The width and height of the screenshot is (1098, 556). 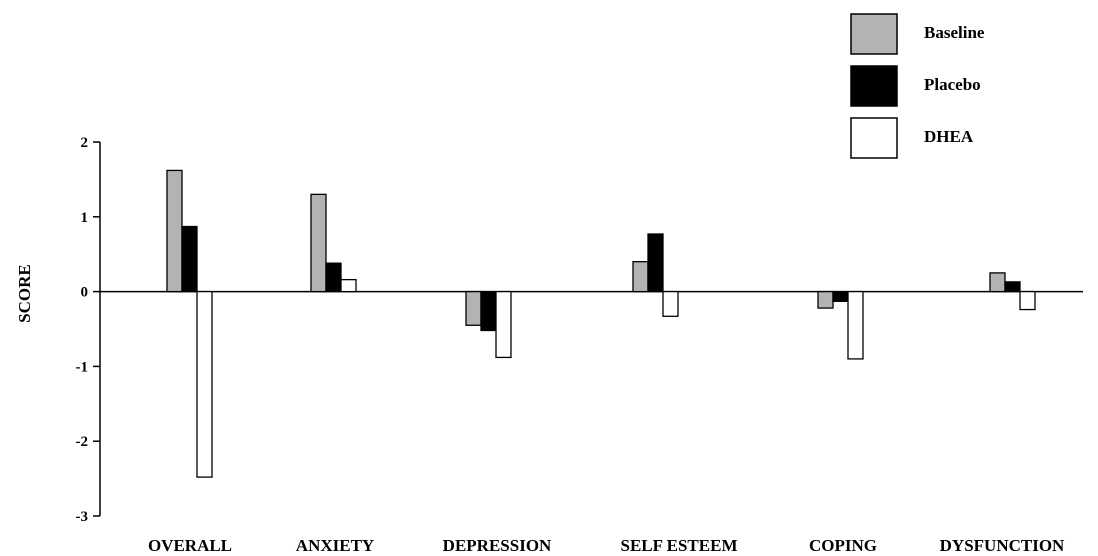 What do you see at coordinates (655, 263) in the screenshot?
I see `bar-placebo-self-esteem` at bounding box center [655, 263].